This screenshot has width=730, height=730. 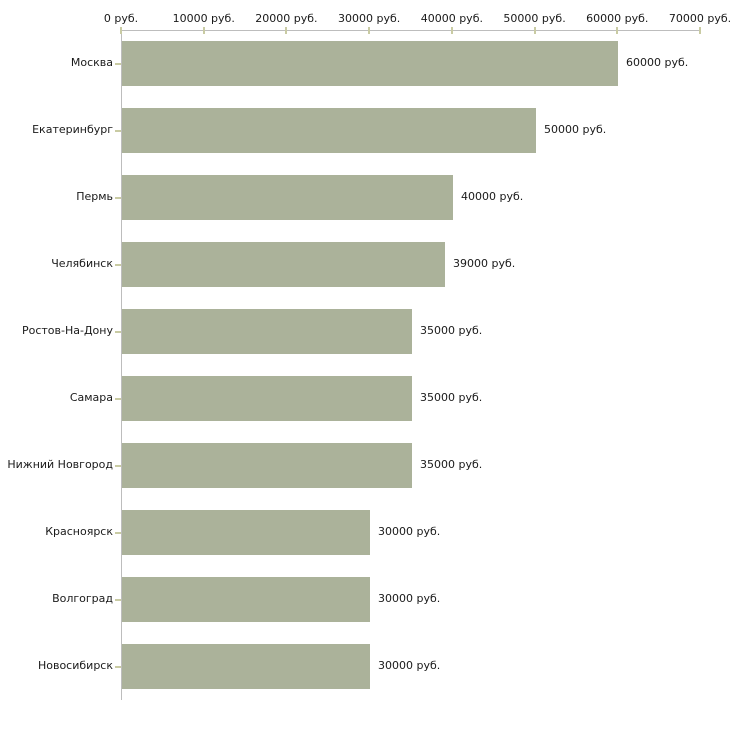 What do you see at coordinates (72, 129) in the screenshot?
I see `category-label: Екатеринбург` at bounding box center [72, 129].